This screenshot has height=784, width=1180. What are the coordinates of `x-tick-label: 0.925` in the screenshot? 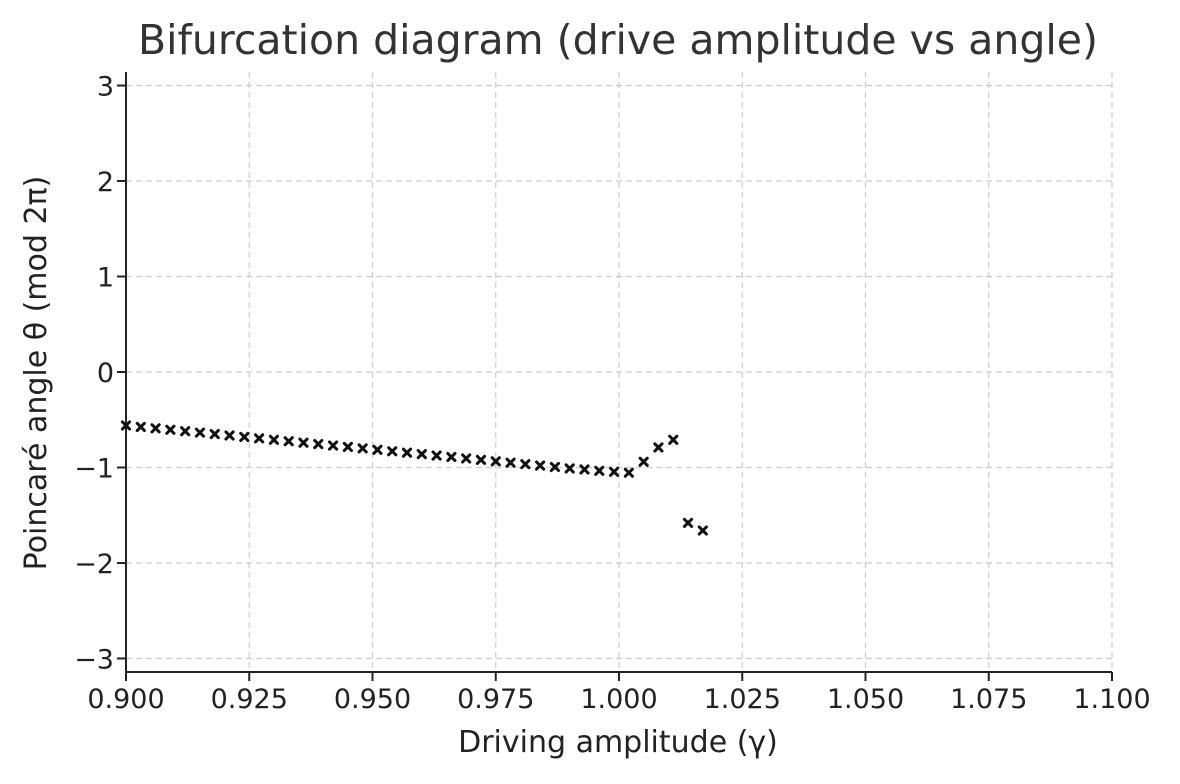 It's located at (249, 699).